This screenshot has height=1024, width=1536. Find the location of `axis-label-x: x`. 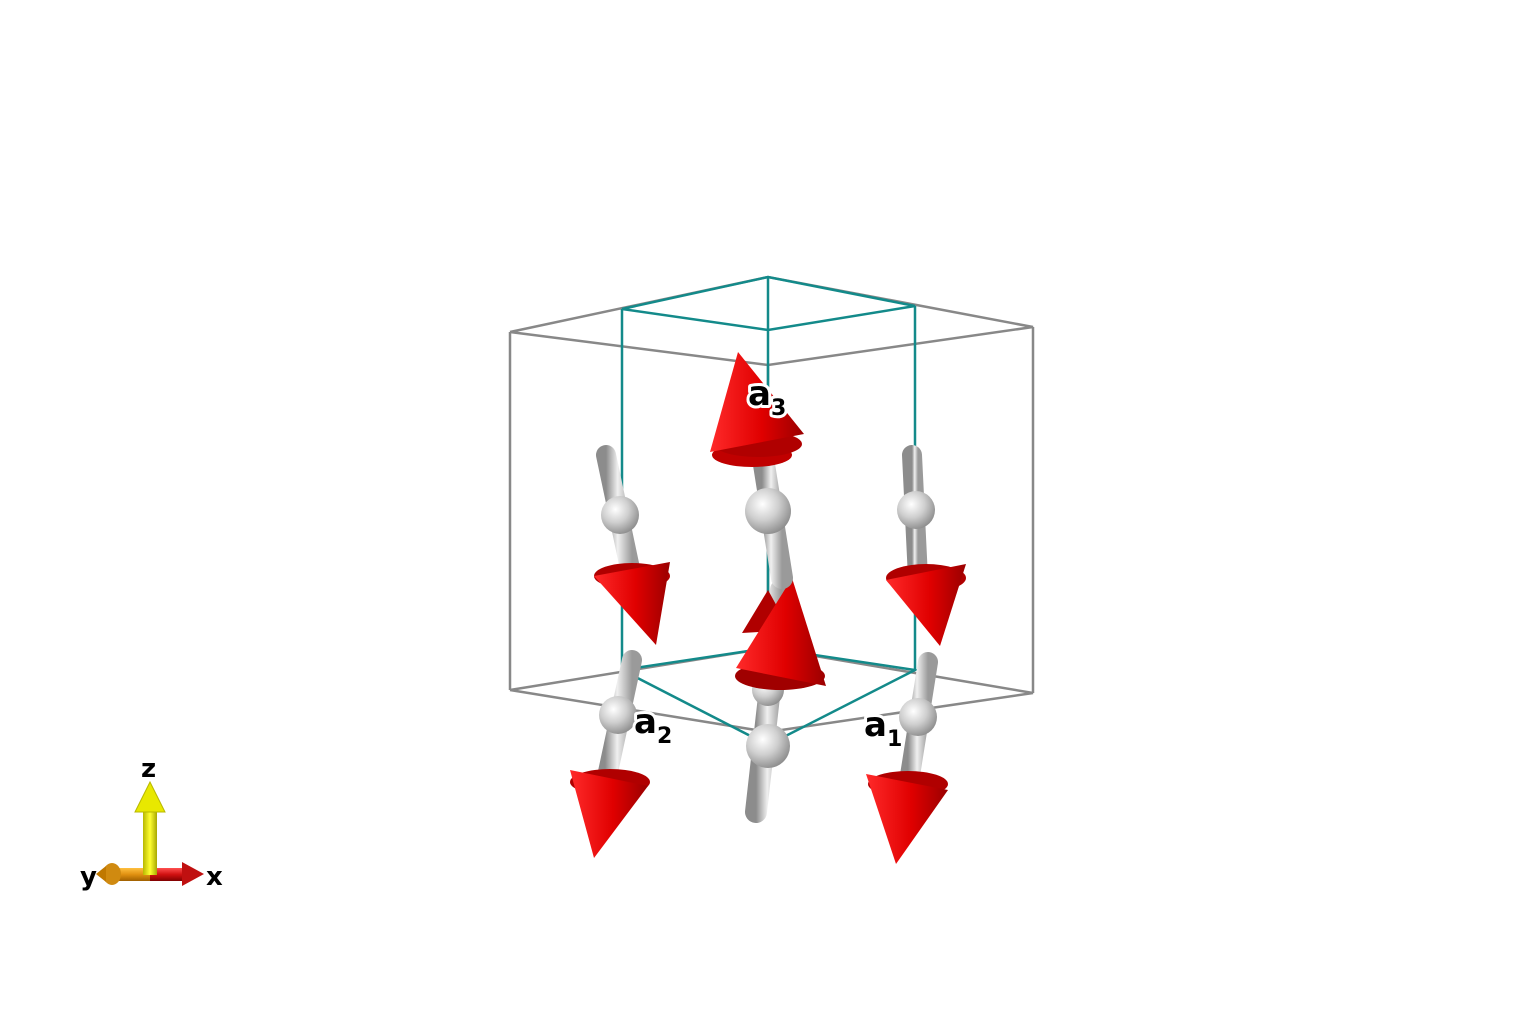

axis-label-x: x is located at coordinates (214, 877).